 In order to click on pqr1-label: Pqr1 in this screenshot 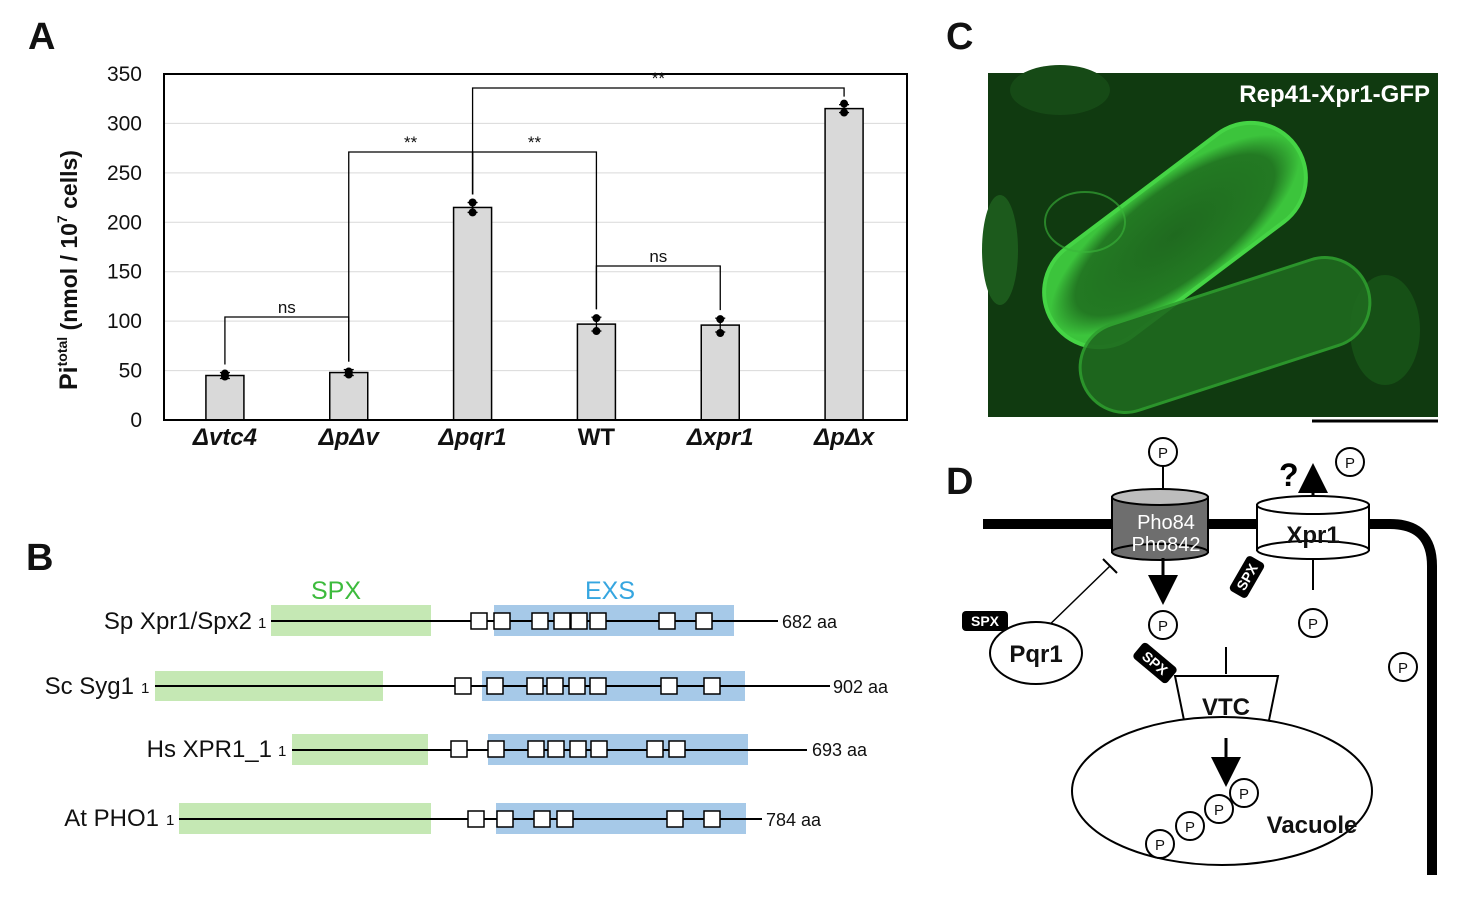, I will do `click(1035, 654)`.